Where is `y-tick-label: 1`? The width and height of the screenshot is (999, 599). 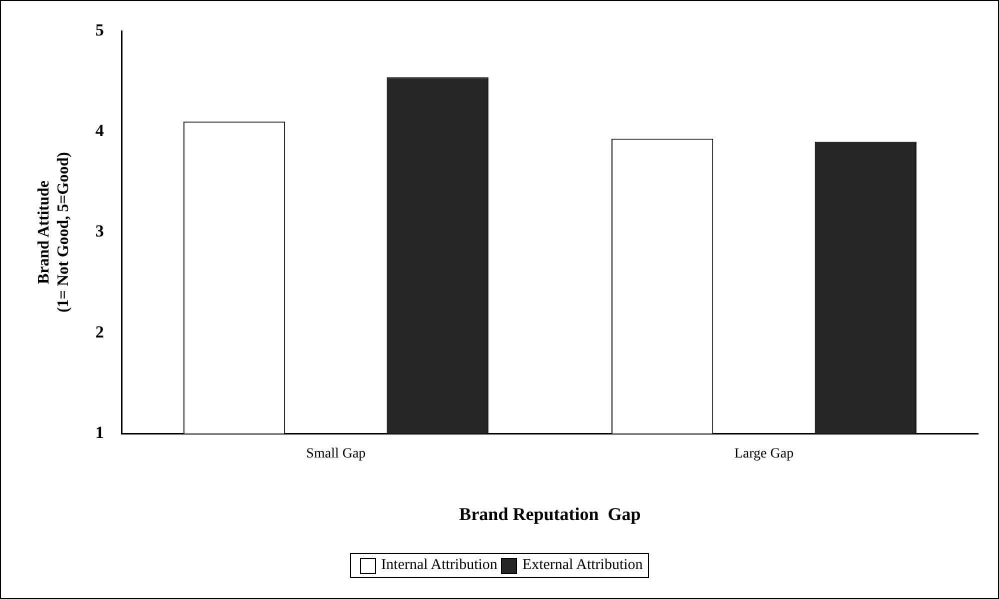 y-tick-label: 1 is located at coordinates (99, 432).